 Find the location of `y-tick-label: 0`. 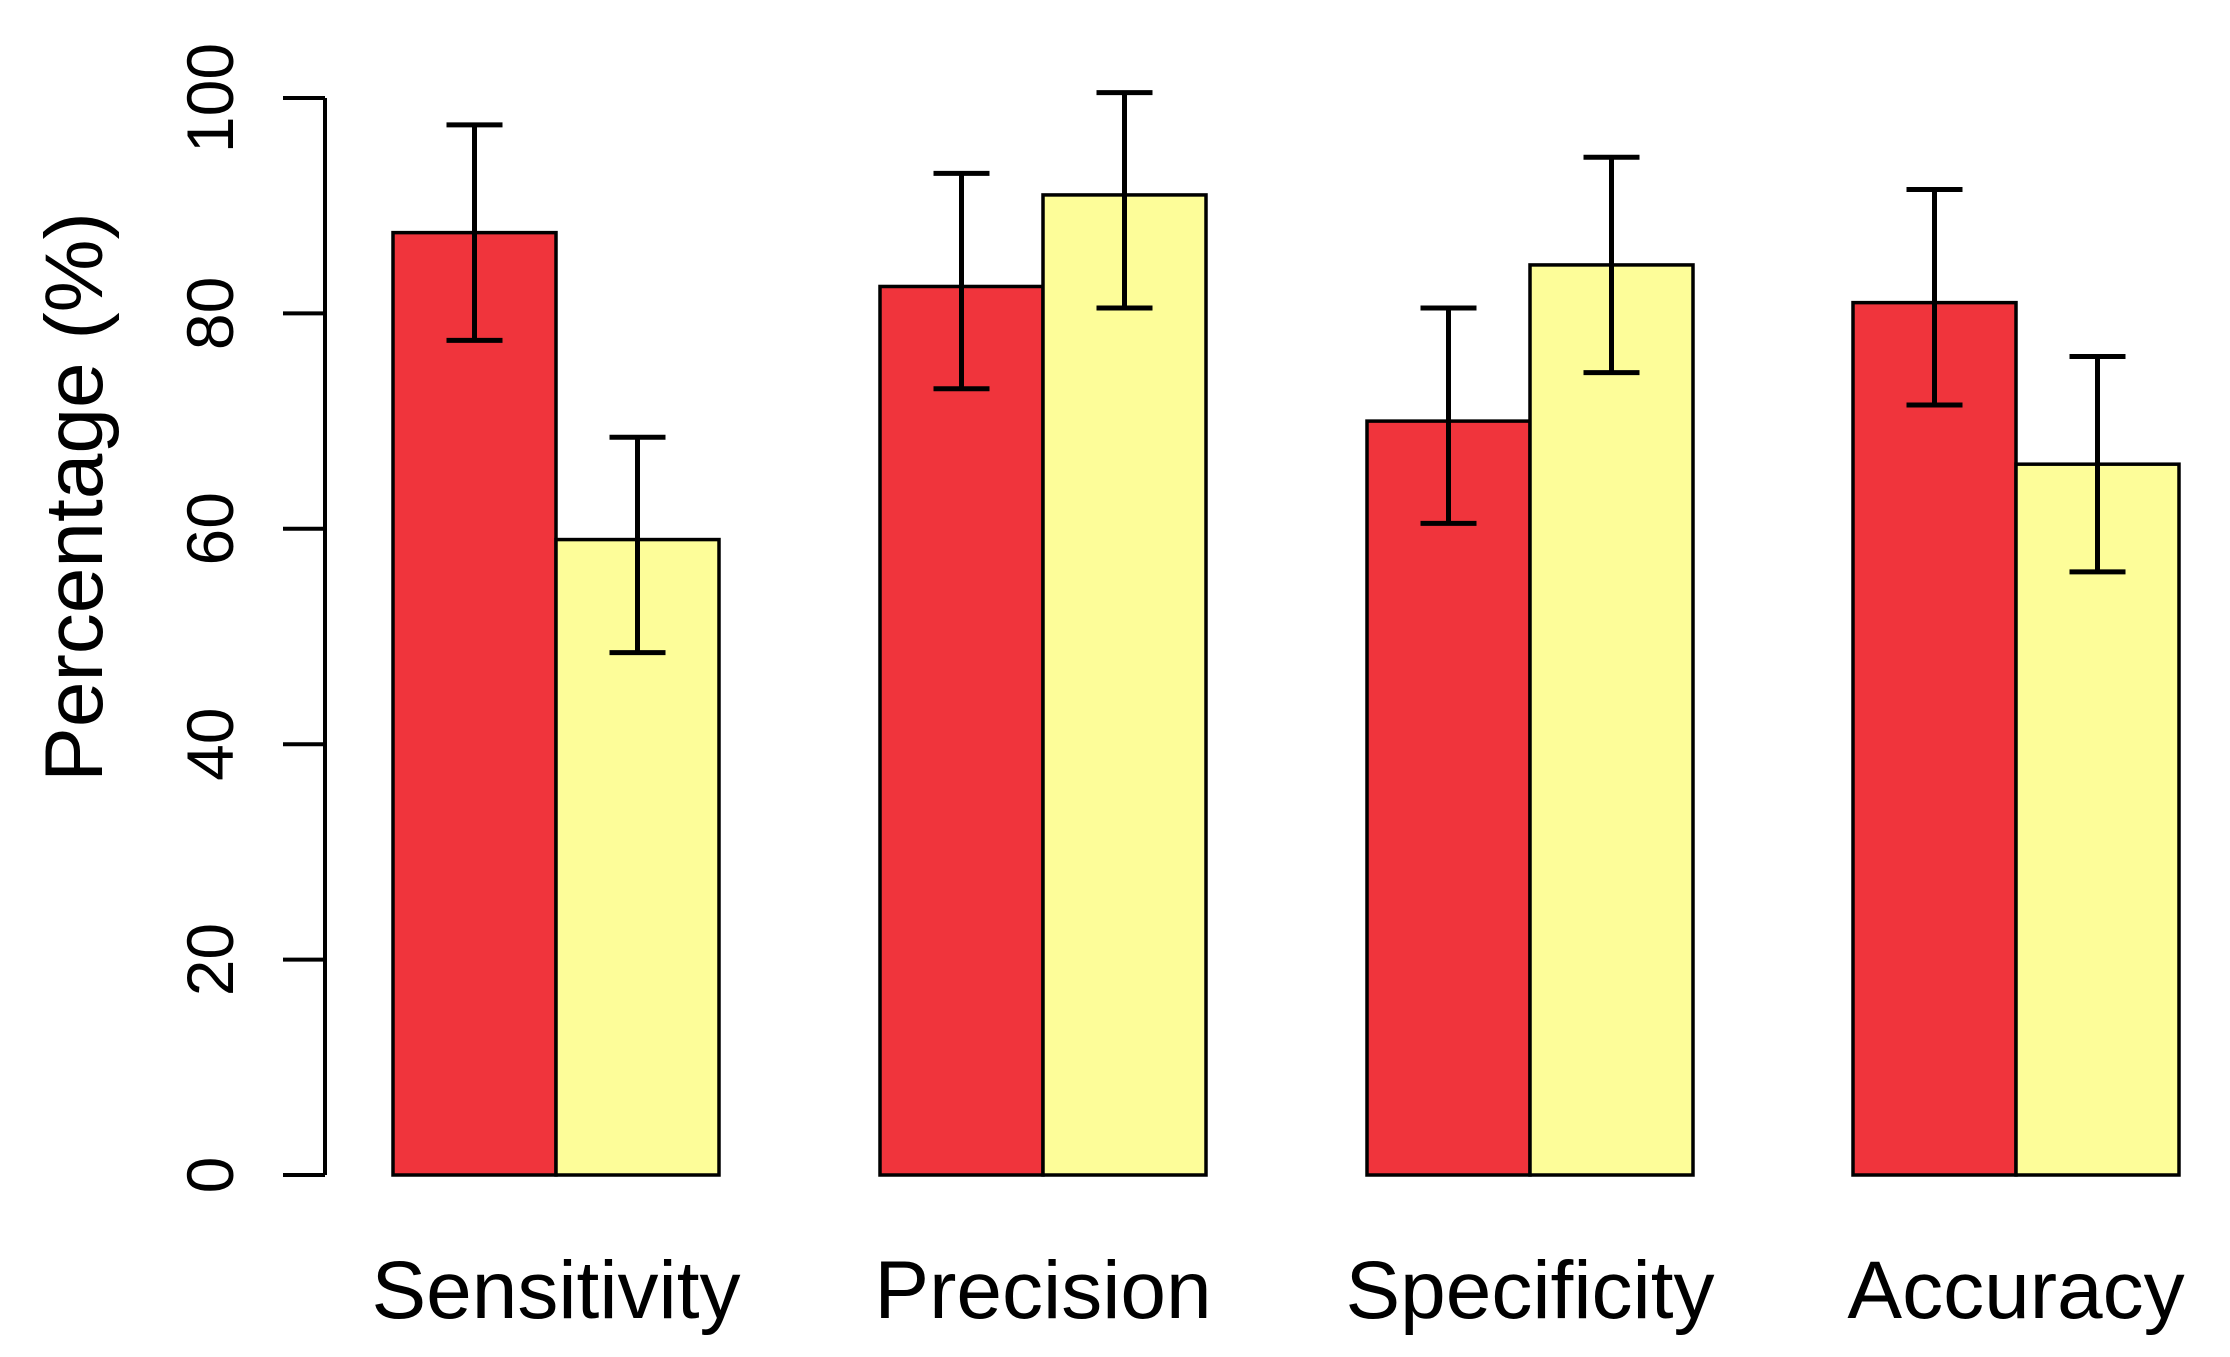

y-tick-label: 0 is located at coordinates (210, 1175).